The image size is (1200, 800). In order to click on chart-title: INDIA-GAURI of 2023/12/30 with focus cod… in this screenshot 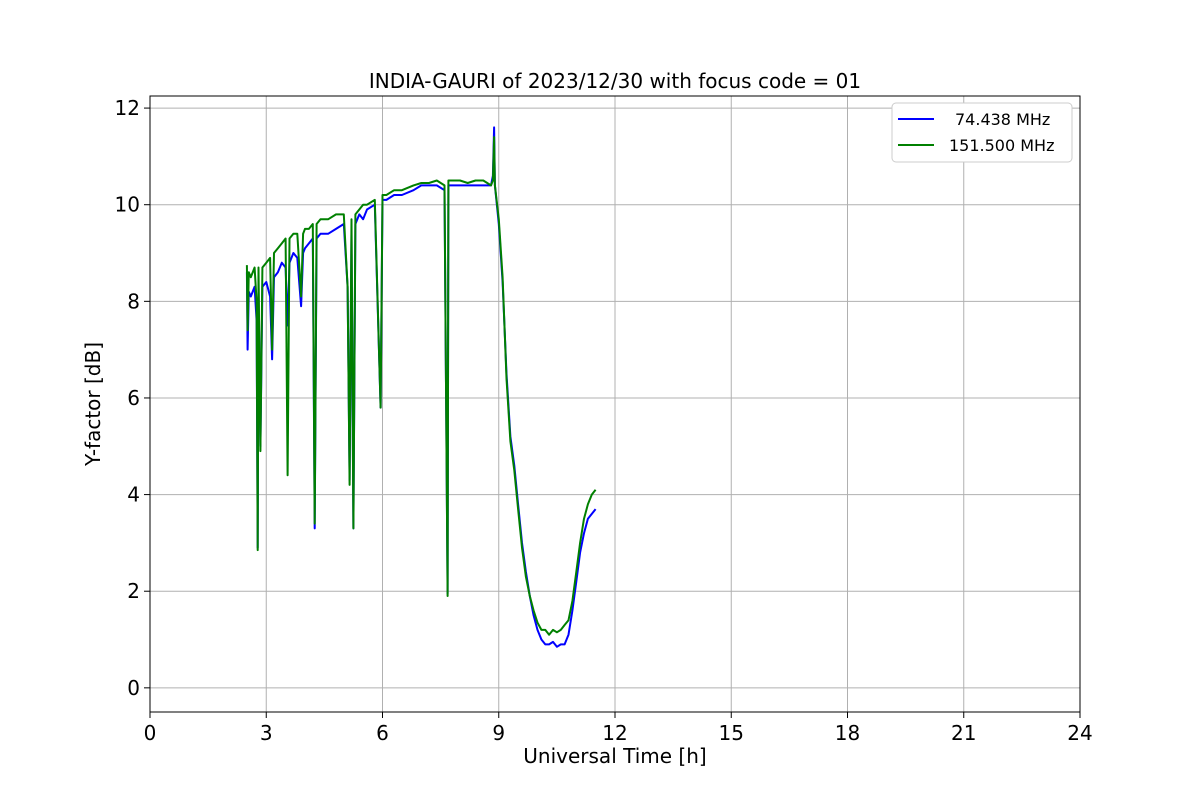, I will do `click(615, 81)`.